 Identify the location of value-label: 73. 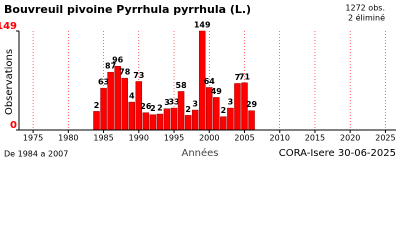
(138, 75).